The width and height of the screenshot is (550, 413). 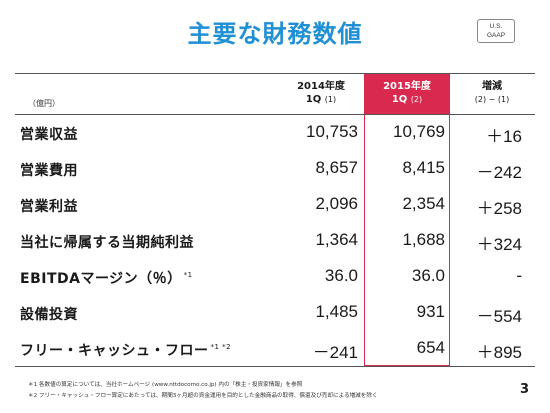 What do you see at coordinates (492, 99) in the screenshot?
I see `column-header-diff-formula: (2) − (1)` at bounding box center [492, 99].